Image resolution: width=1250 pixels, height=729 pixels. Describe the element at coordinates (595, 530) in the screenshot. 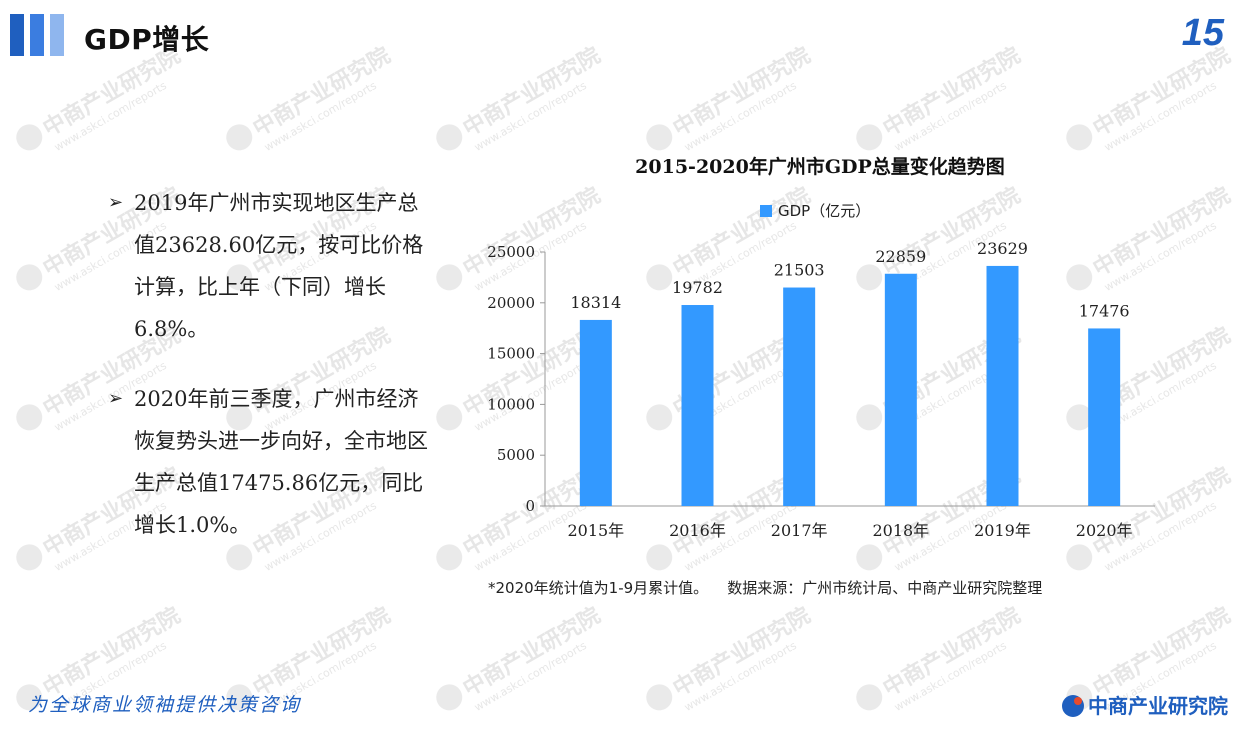

I see `x-tick-label: 2015年` at that location.